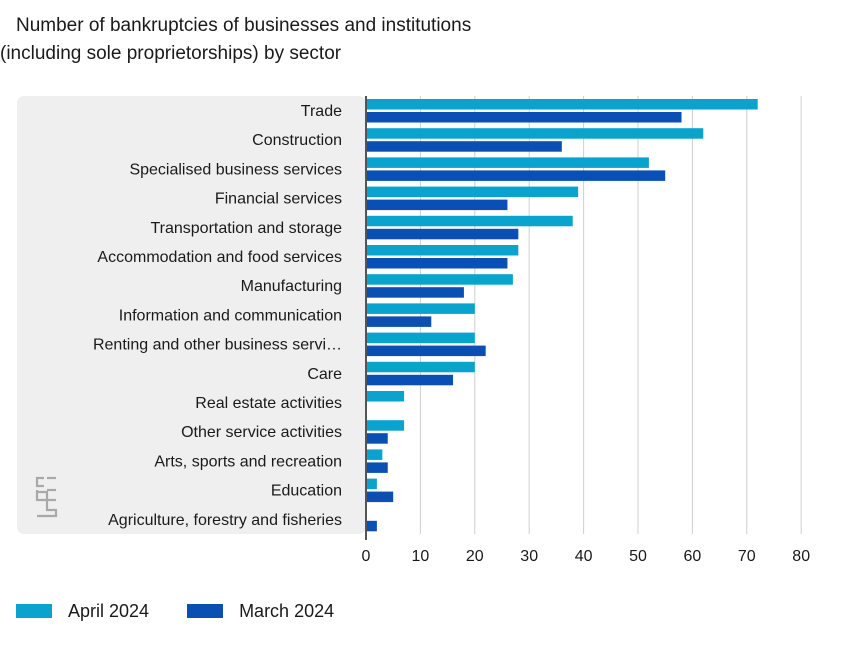  What do you see at coordinates (324, 374) in the screenshot?
I see `category-label-9: Care` at bounding box center [324, 374].